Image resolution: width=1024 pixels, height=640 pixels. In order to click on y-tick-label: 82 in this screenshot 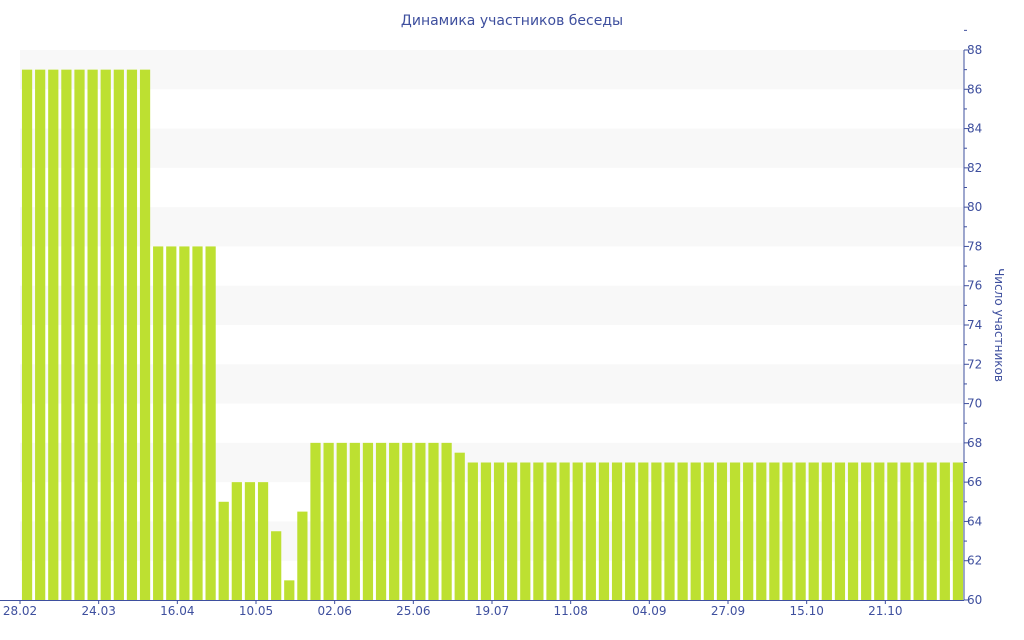, I will do `click(974, 168)`.